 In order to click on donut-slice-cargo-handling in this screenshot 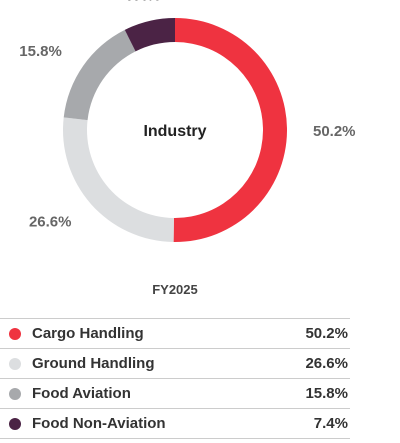, I will do `click(230, 130)`.